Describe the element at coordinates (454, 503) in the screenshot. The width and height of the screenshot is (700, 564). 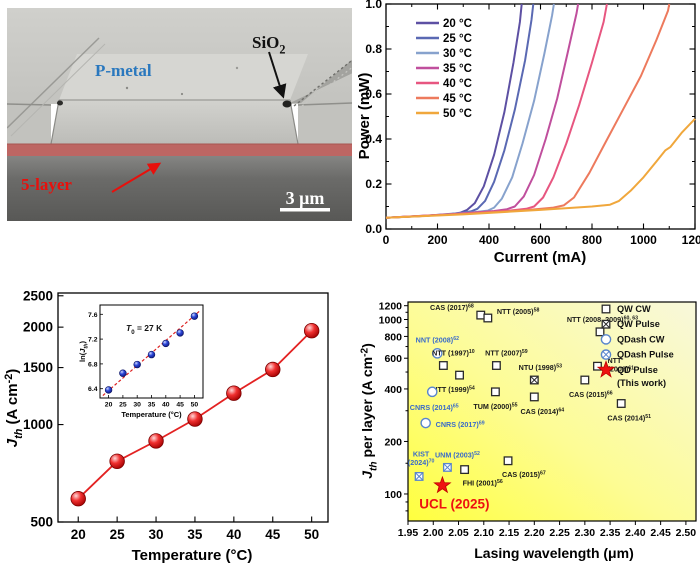
I see `ucl-highlight-label: UCL (2025)` at that location.